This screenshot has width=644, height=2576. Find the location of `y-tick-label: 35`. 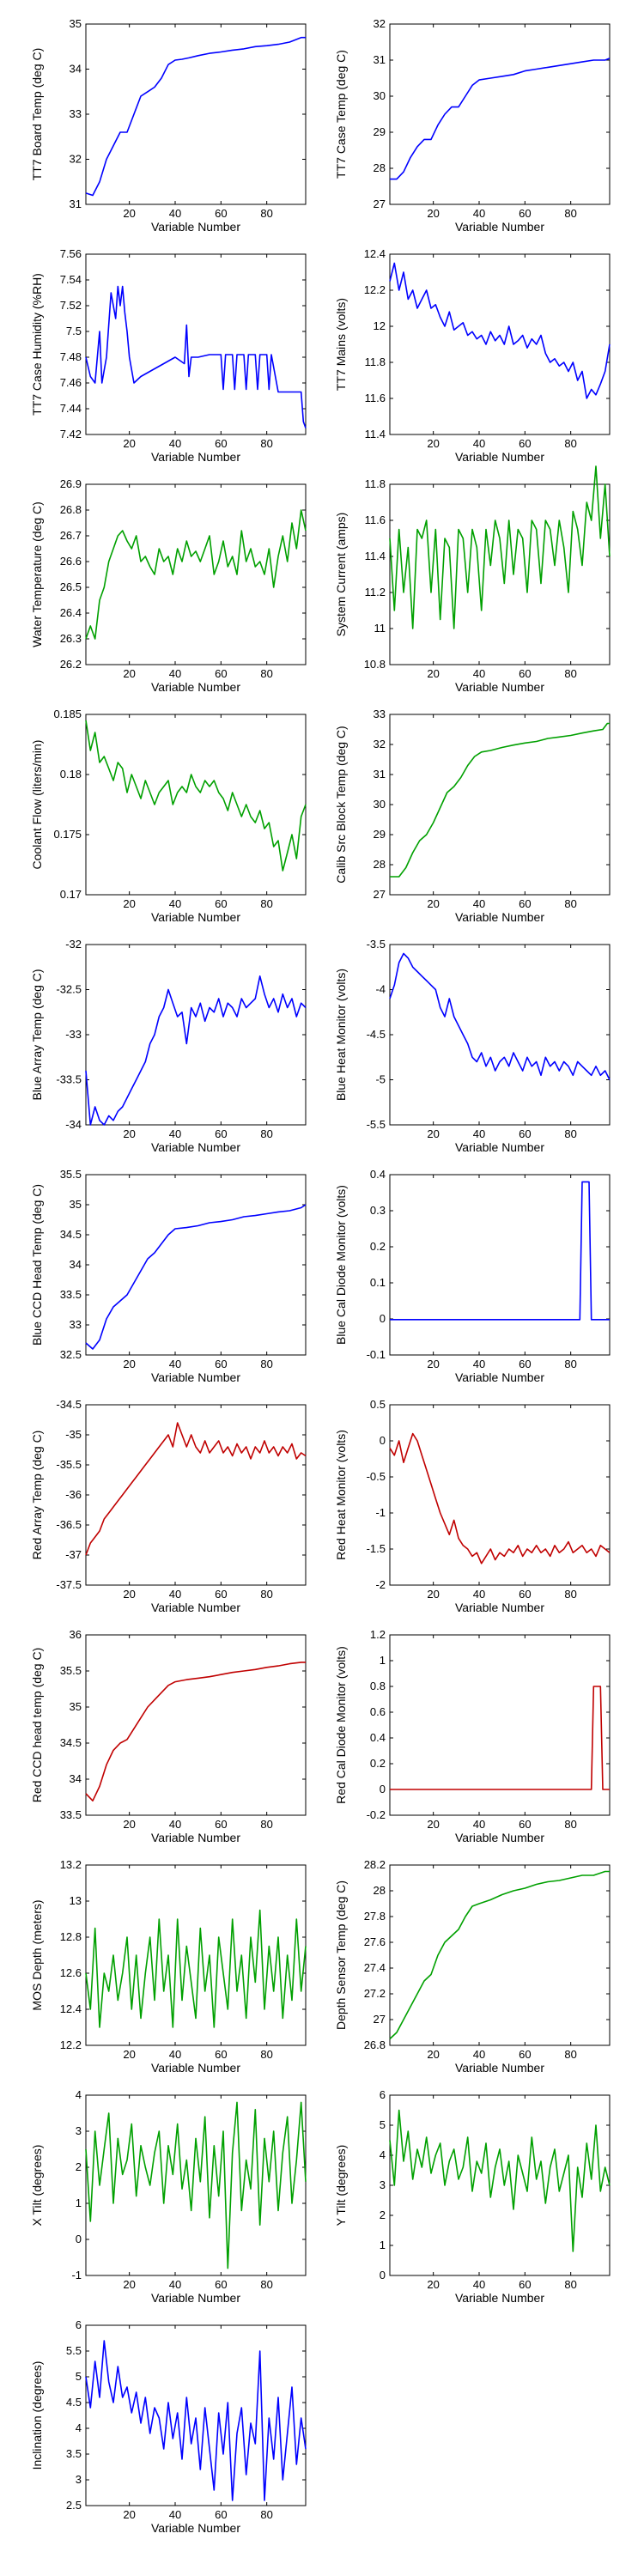

y-tick-label: 35 is located at coordinates (76, 23).